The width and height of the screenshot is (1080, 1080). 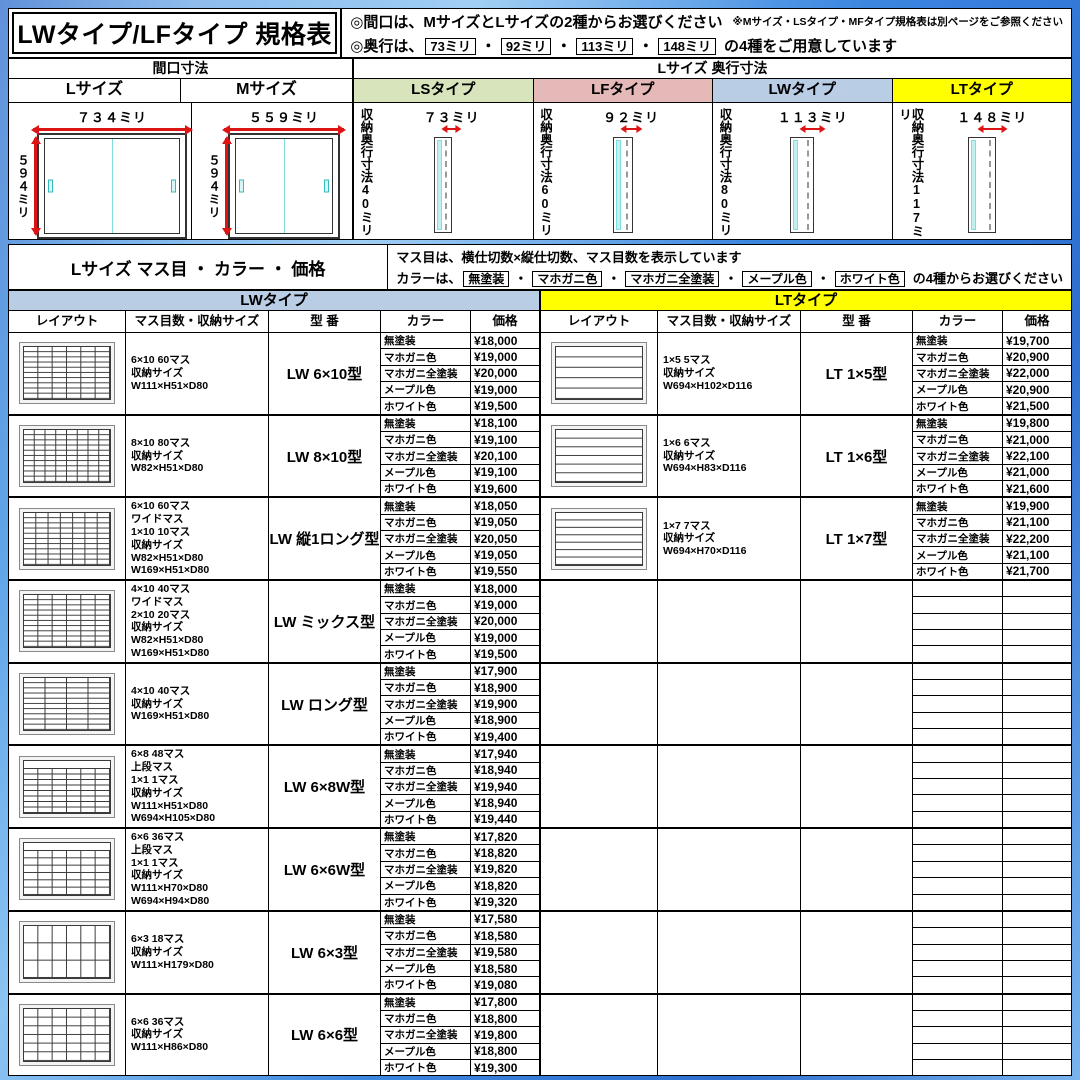 I want to click on price-value: ¥21,500, so click(x=1028, y=406).